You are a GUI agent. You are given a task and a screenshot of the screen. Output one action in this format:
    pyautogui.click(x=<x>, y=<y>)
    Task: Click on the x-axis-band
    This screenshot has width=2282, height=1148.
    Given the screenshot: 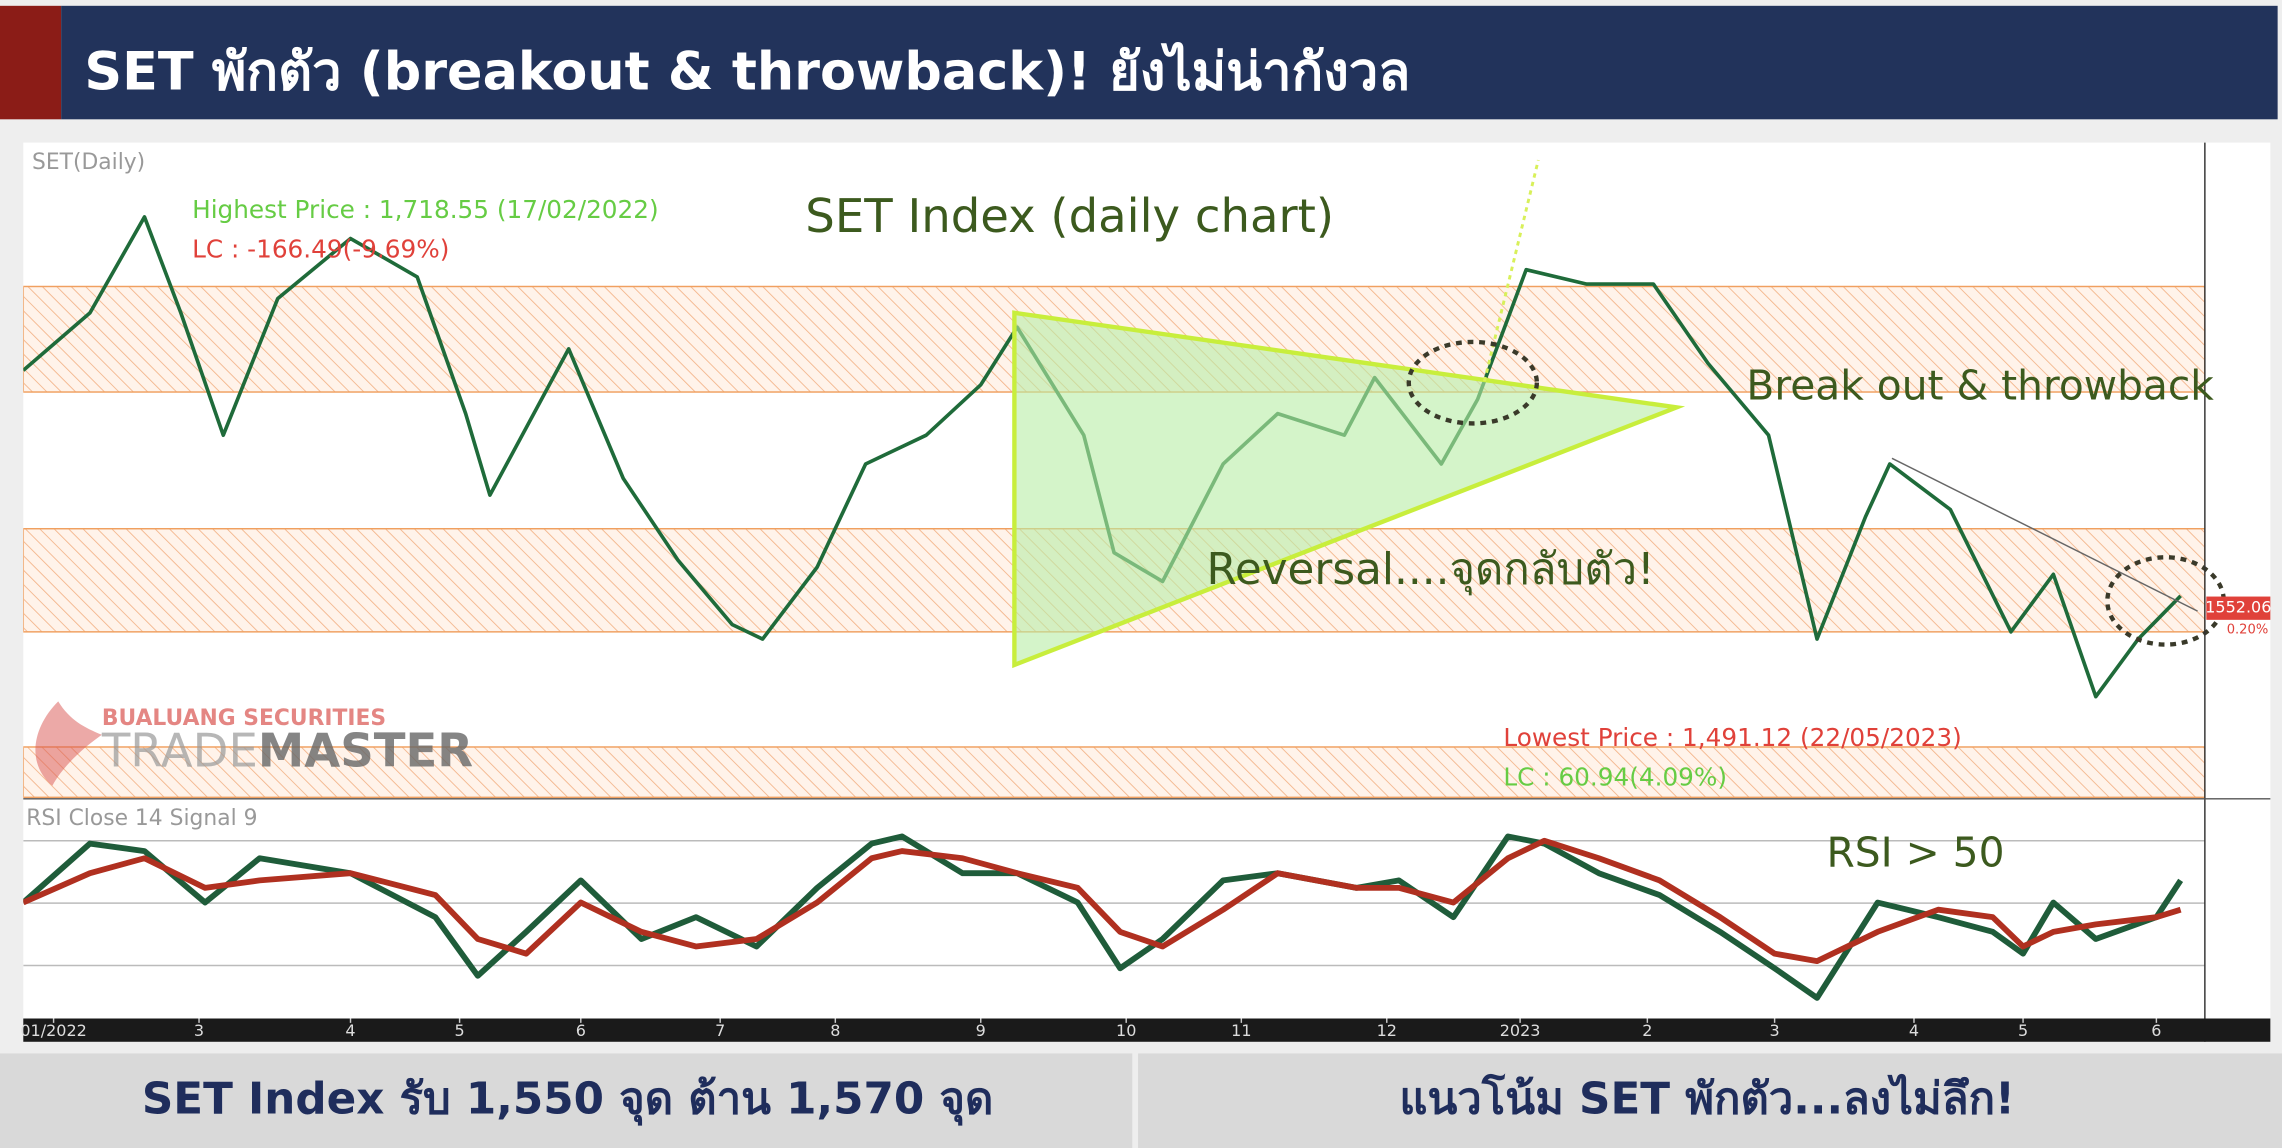 What is the action you would take?
    pyautogui.click(x=1147, y=1030)
    